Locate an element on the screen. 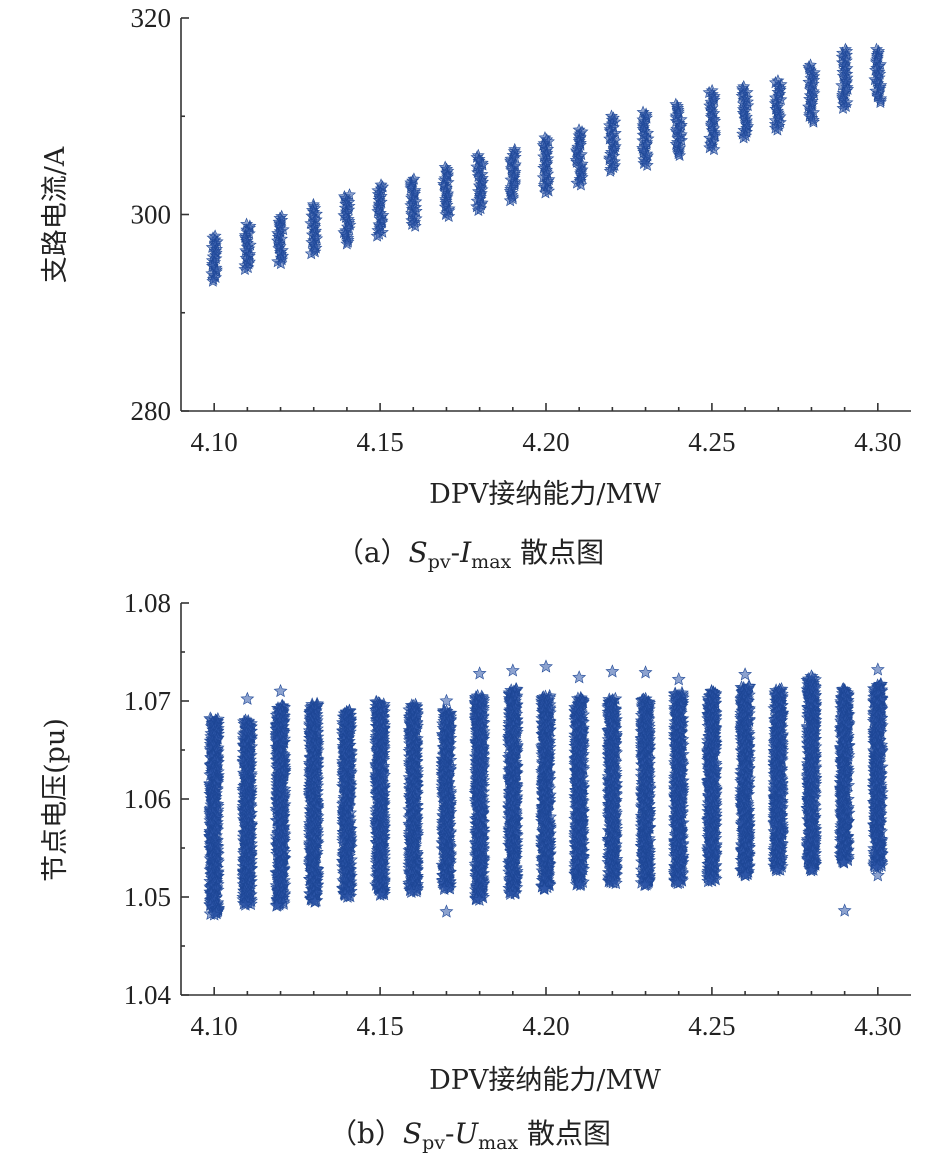 The image size is (936, 1165). x-tick-label: 4.15 is located at coordinates (379, 442).